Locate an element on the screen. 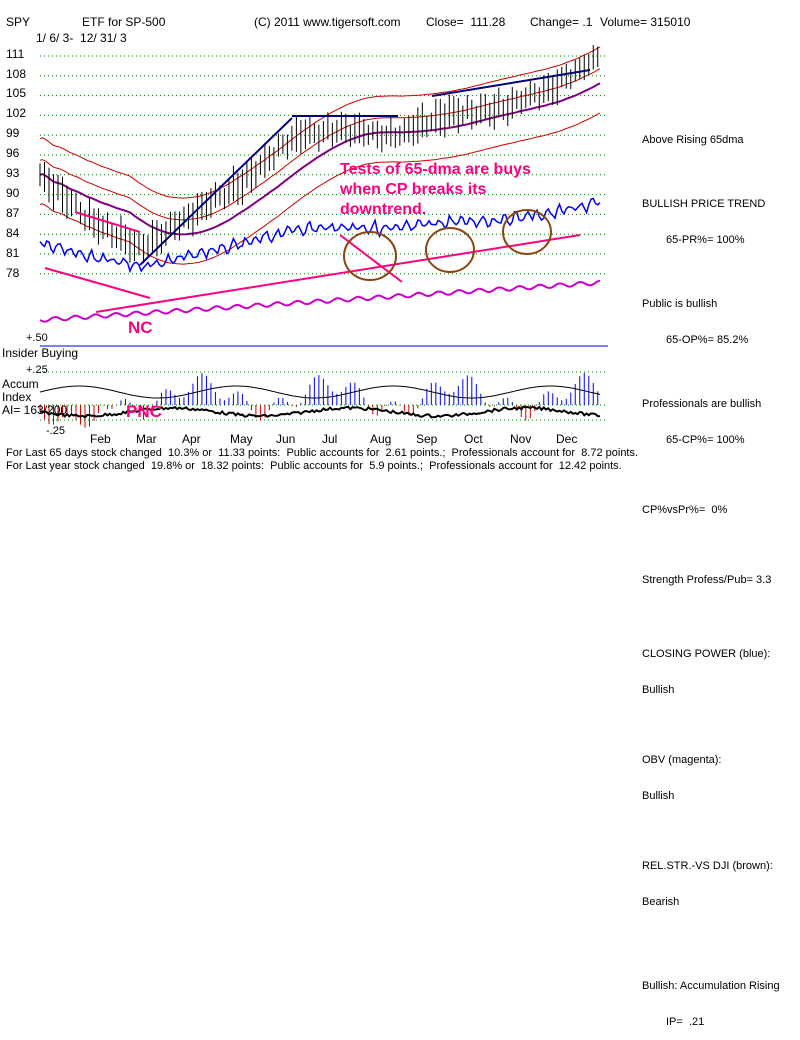  y-tick: 108 is located at coordinates (16, 74).